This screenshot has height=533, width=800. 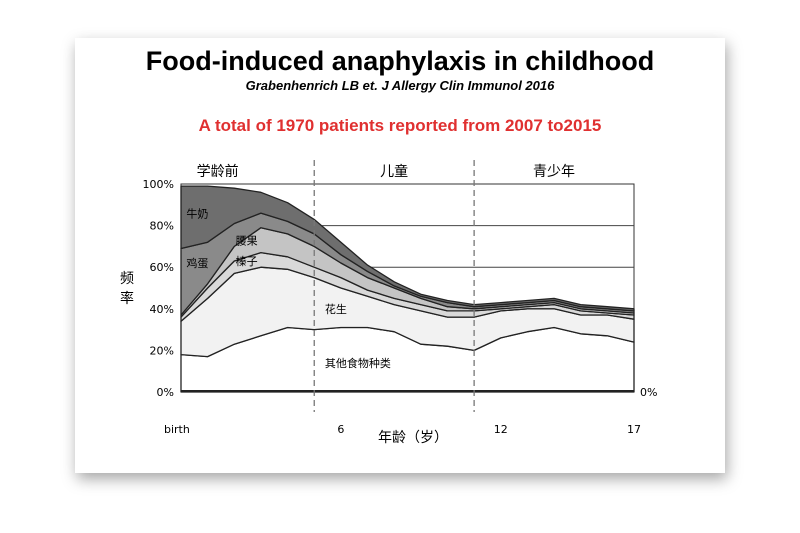 I want to click on series-label: 腰果, so click(x=247, y=240).